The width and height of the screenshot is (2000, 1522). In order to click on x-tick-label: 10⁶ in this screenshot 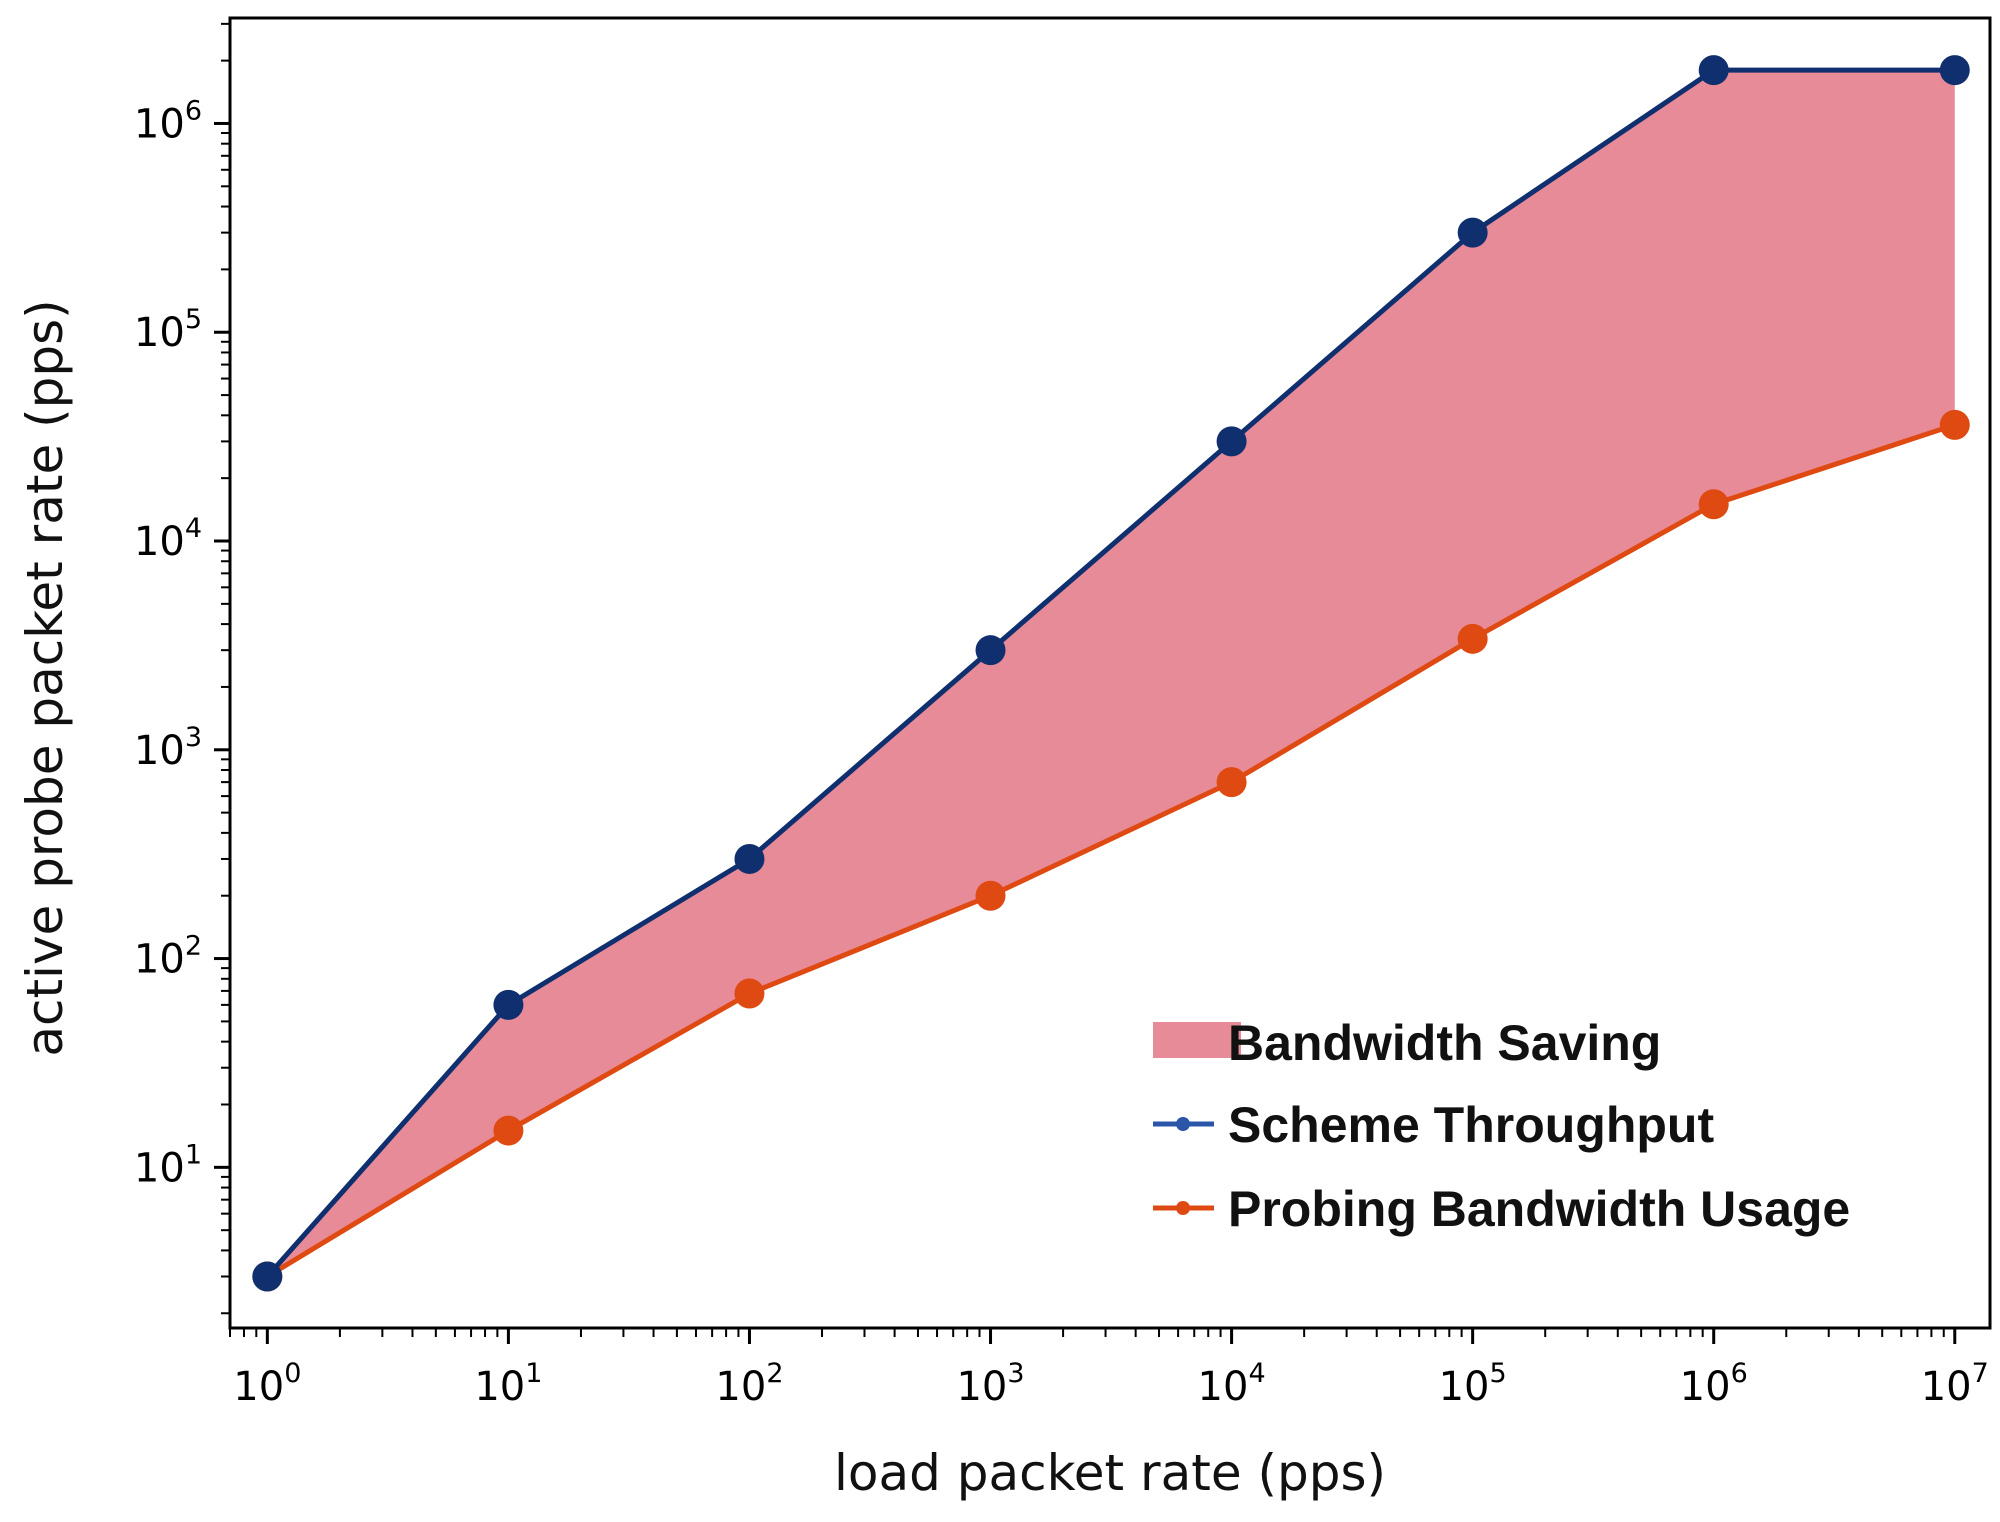, I will do `click(1714, 1384)`.